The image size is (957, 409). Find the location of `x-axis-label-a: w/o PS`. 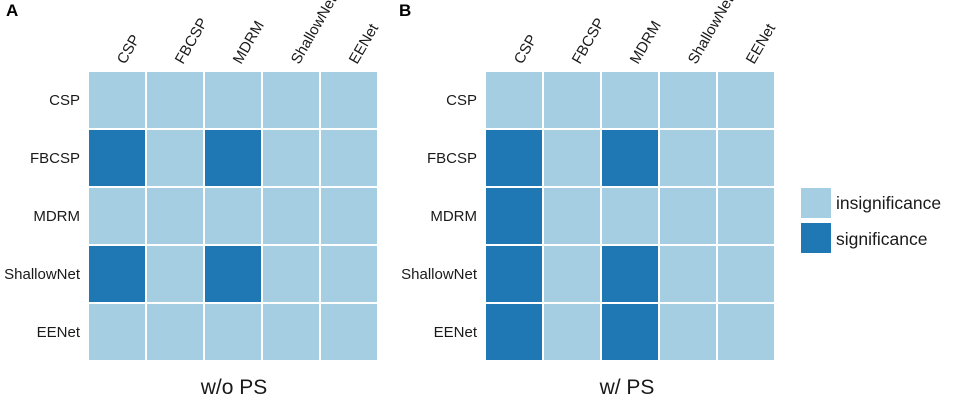

x-axis-label-a: w/o PS is located at coordinates (234, 387).